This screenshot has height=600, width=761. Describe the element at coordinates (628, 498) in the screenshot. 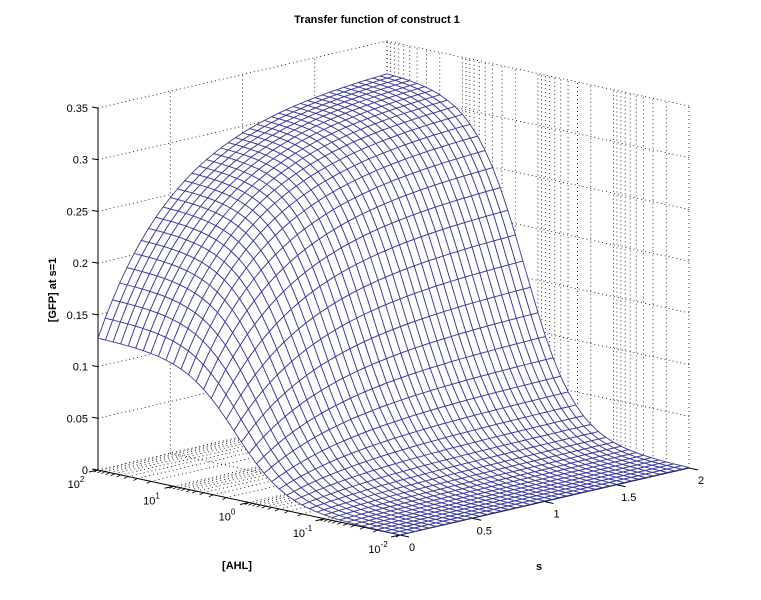

I see `s-tick-label: 1.5` at that location.